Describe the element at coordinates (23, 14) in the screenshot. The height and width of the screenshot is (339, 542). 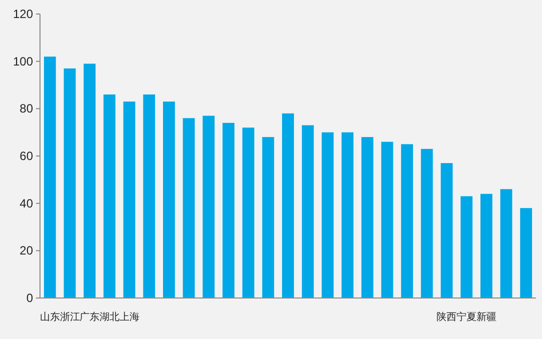
I see `y-tick-label: 120` at that location.